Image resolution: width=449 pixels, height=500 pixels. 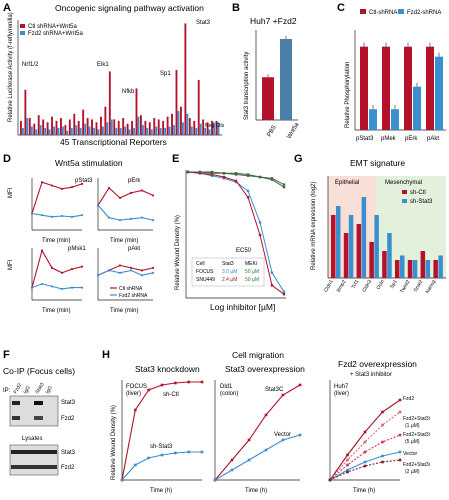 I want to click on panel-d-xlabel-2: Time (min), so click(x=124, y=241).